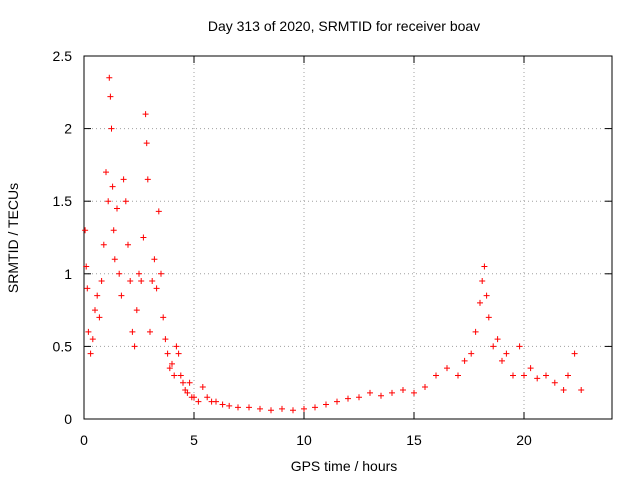 Image resolution: width=640 pixels, height=480 pixels. I want to click on x-tick-label: 5, so click(194, 440).